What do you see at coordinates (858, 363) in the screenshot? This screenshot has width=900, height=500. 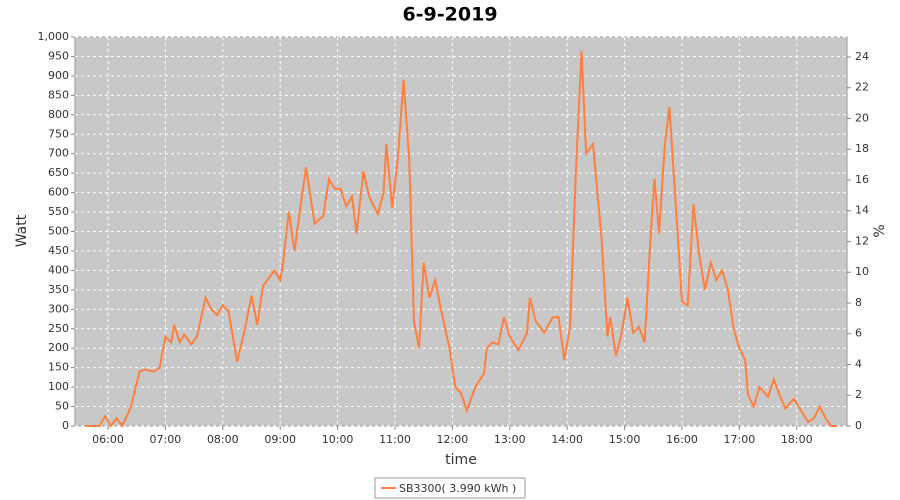 I see `y2-tick-label: 4` at bounding box center [858, 363].